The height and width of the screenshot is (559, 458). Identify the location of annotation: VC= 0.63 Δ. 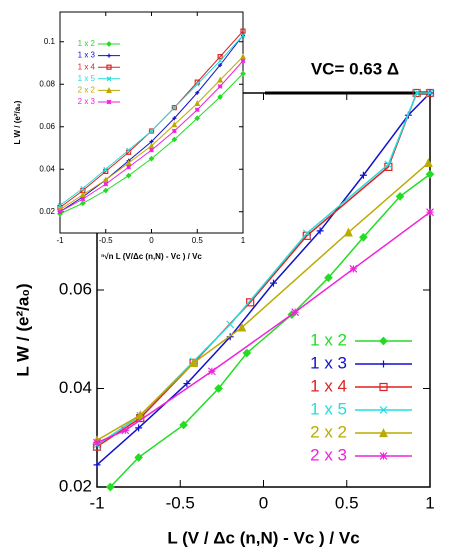
(355, 68).